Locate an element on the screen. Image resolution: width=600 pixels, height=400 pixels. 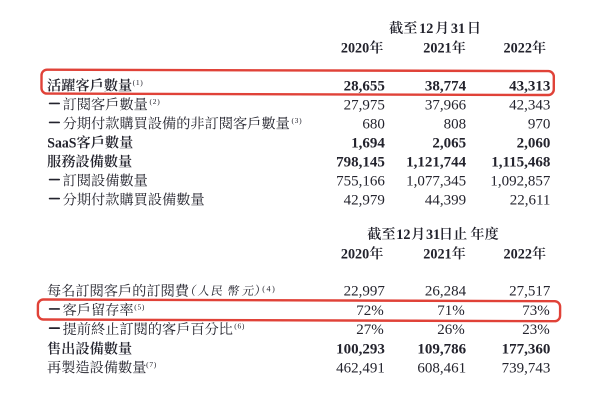
svg-text: 970 is located at coordinates (539, 124).